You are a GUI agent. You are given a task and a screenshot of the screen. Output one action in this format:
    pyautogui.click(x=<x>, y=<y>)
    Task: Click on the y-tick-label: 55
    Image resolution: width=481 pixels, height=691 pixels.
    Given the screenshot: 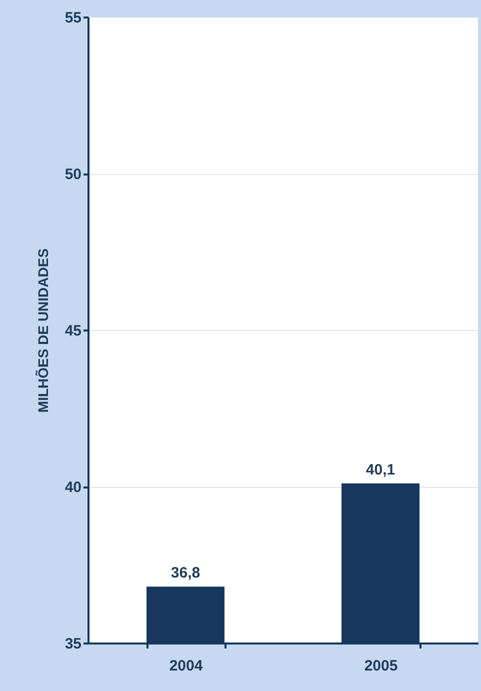 What is the action you would take?
    pyautogui.click(x=73, y=18)
    